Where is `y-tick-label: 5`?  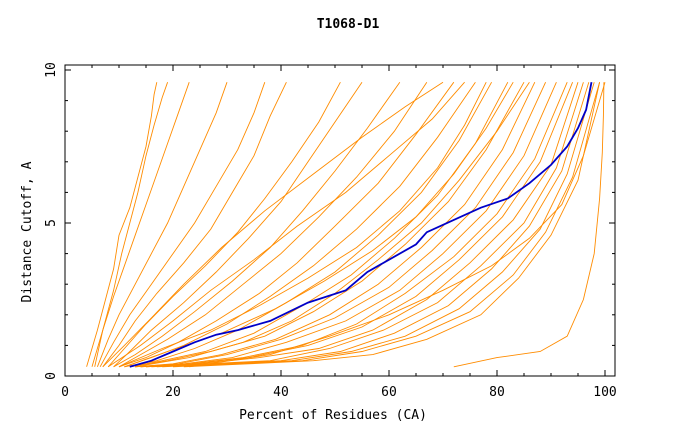
y-tick-label: 5 is located at coordinates (51, 223).